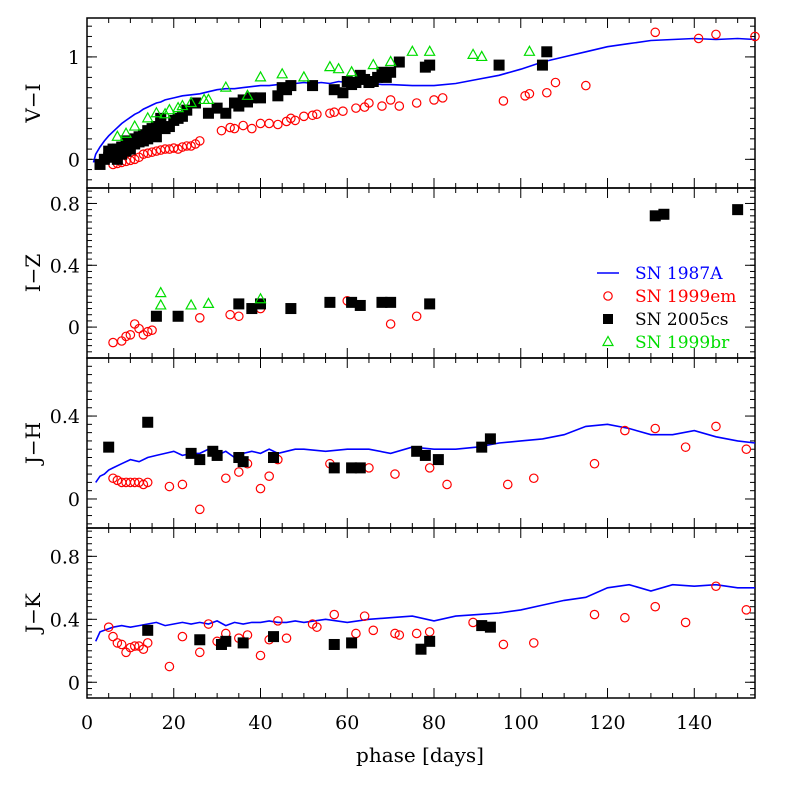 This screenshot has width=797, height=797. Describe the element at coordinates (608, 341) in the screenshot. I see `legend-triangle-swatch` at that location.